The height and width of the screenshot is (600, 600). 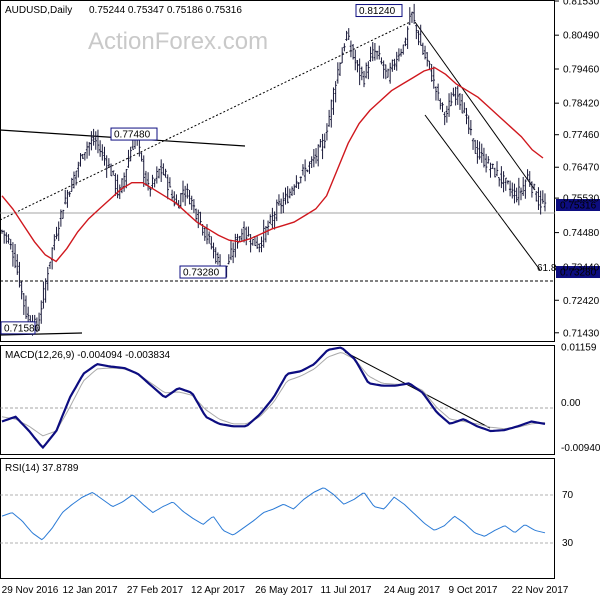 What do you see at coordinates (218, 590) in the screenshot?
I see `x-tick-label: 12 Apr 2017` at bounding box center [218, 590].